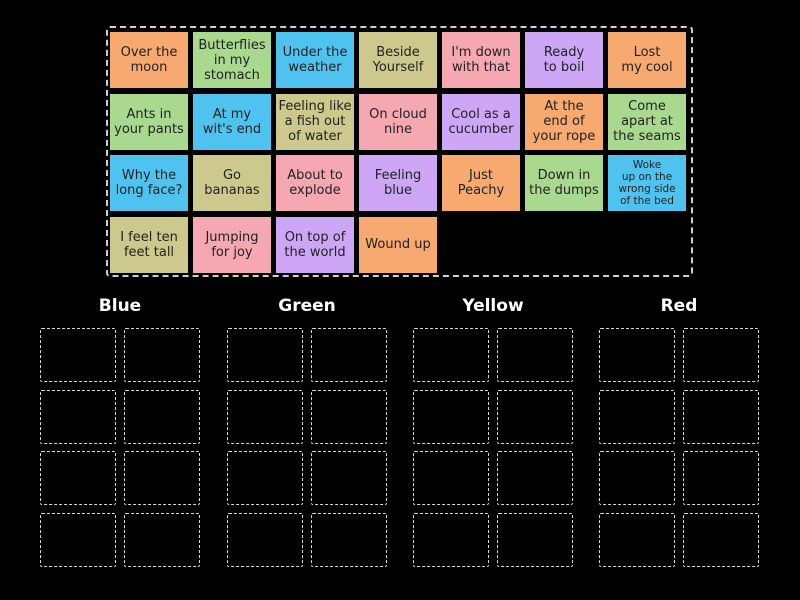  Describe the element at coordinates (232, 244) in the screenshot. I see `phrase-card: Jumping for joy` at that location.